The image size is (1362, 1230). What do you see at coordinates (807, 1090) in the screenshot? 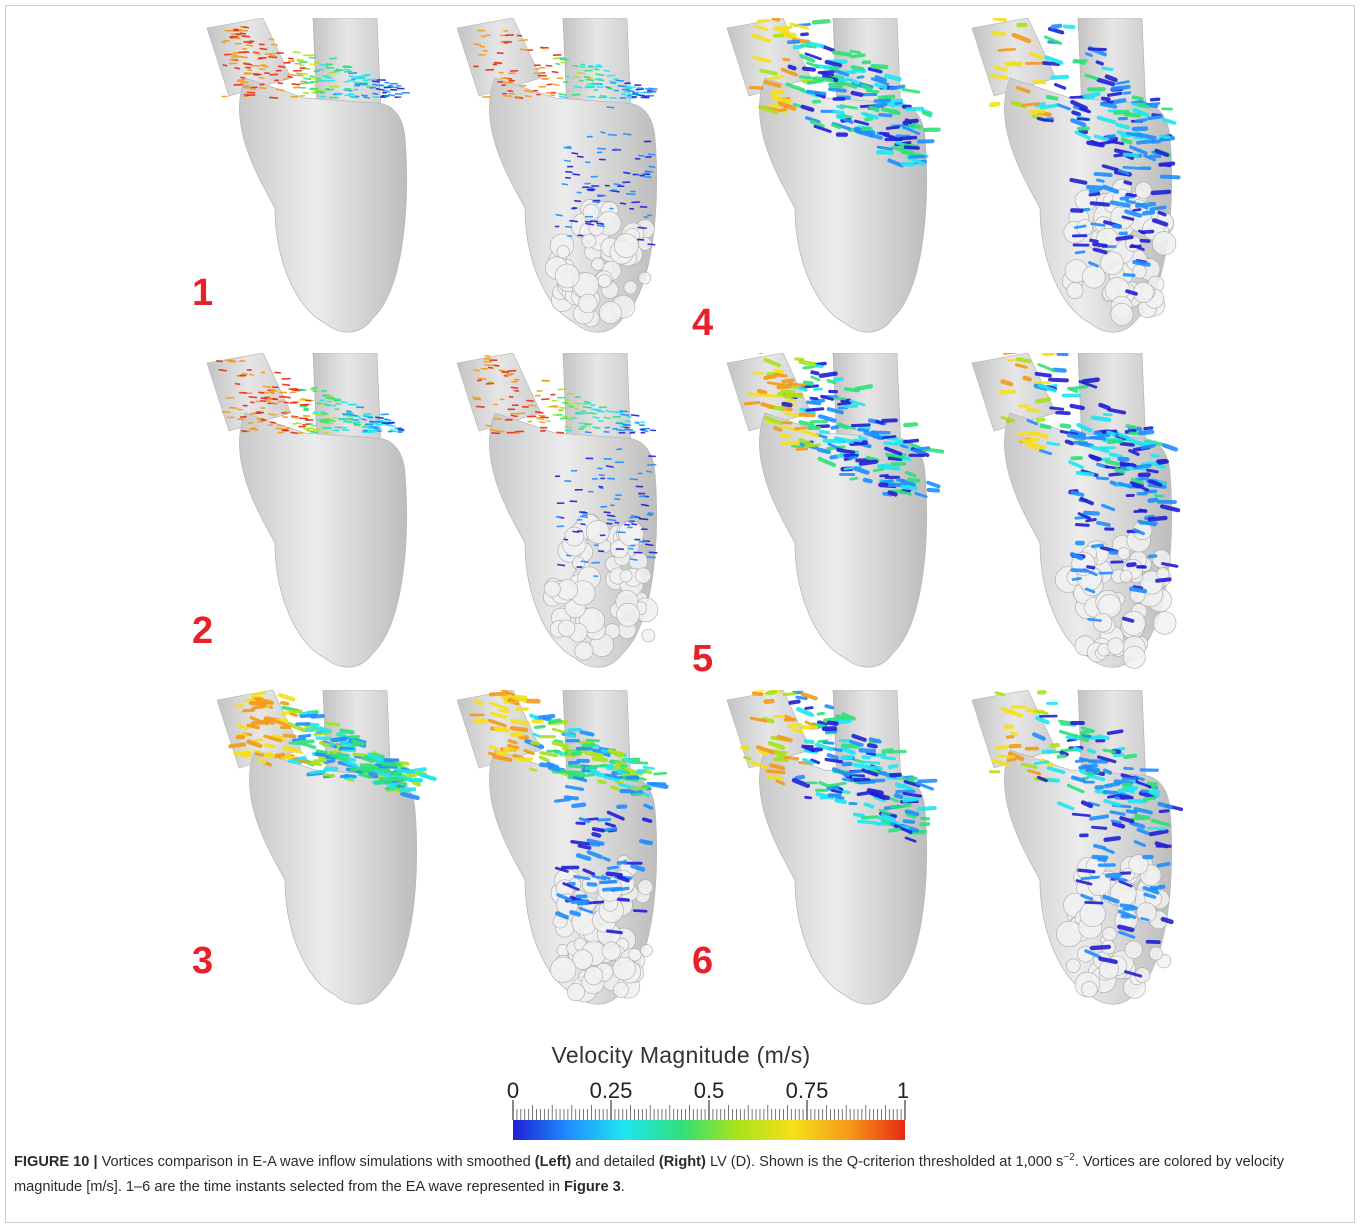
I see `legend-tick-label: 0.75` at bounding box center [807, 1090].